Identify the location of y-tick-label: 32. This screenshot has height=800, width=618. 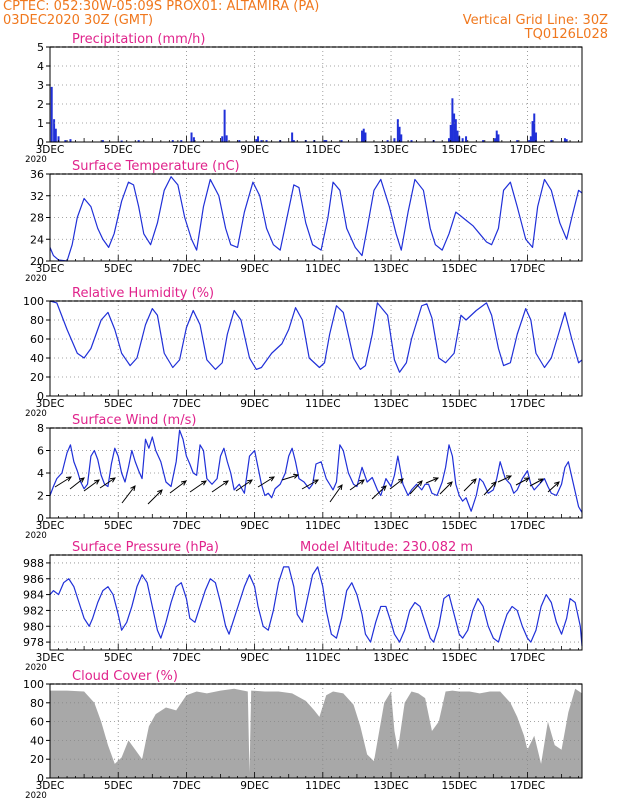
(37, 196).